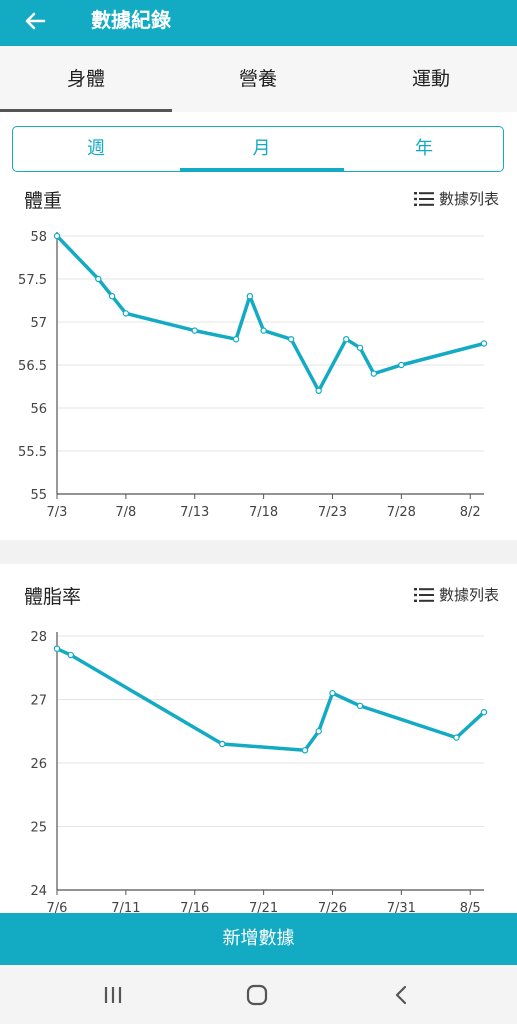  I want to click on weight-list-link: 數據列表, so click(456, 198).